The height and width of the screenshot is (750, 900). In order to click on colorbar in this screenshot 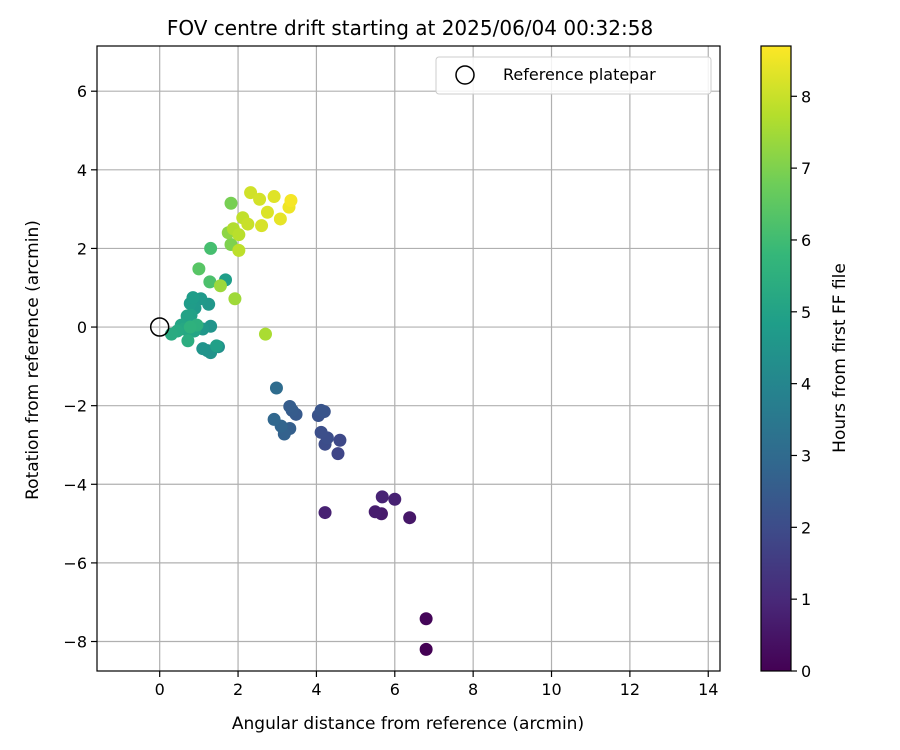, I will do `click(776, 358)`.